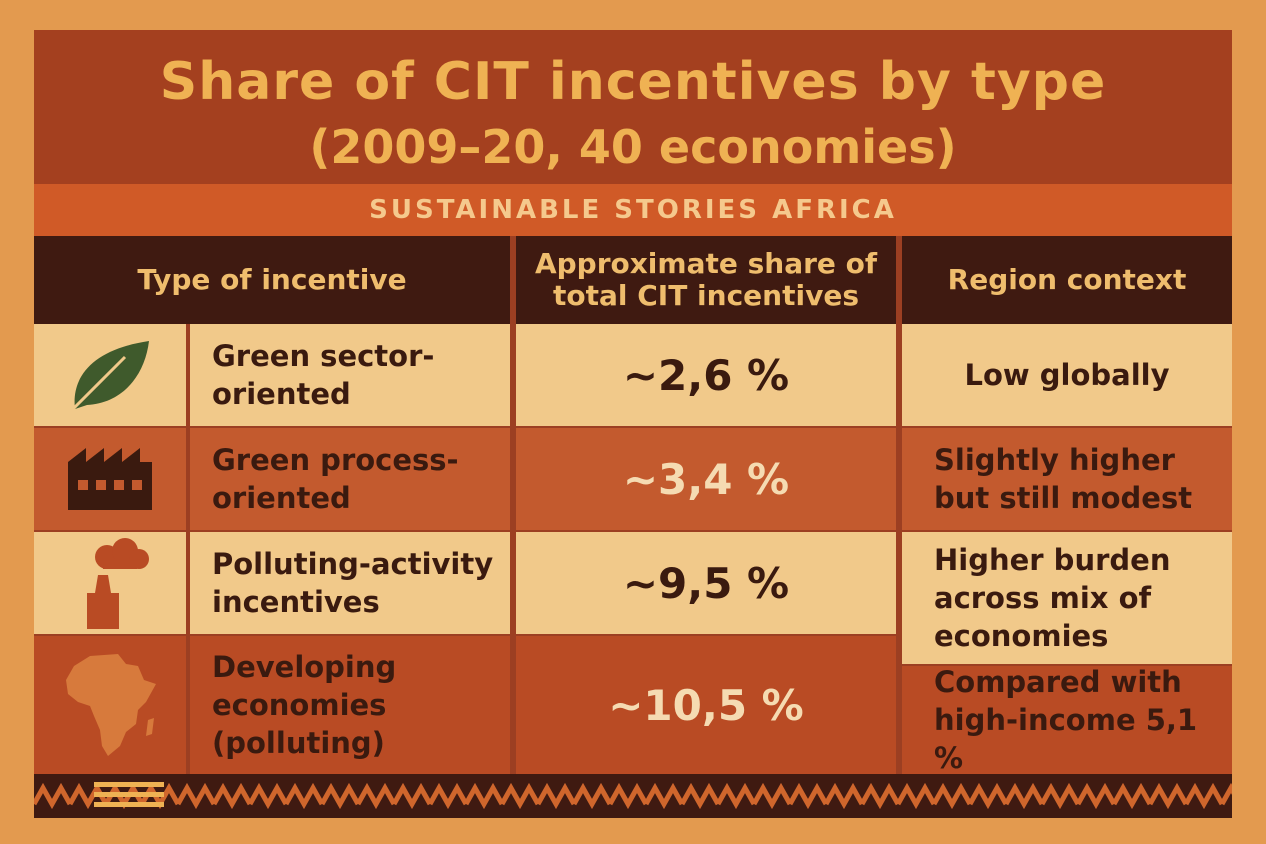 The height and width of the screenshot is (844, 1266). What do you see at coordinates (272, 280) in the screenshot?
I see `column-header-type: Type of incentive` at bounding box center [272, 280].